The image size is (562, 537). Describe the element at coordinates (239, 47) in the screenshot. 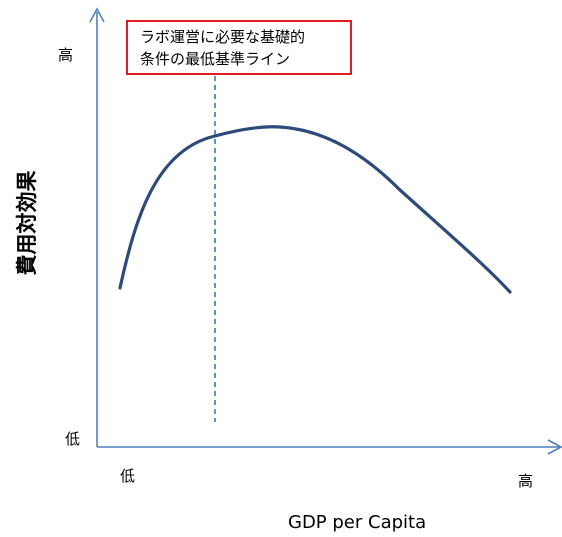

I see `minimum-threshold-callout: ラボ運営に必要な基礎的 条件の最低基準ライン` at that location.